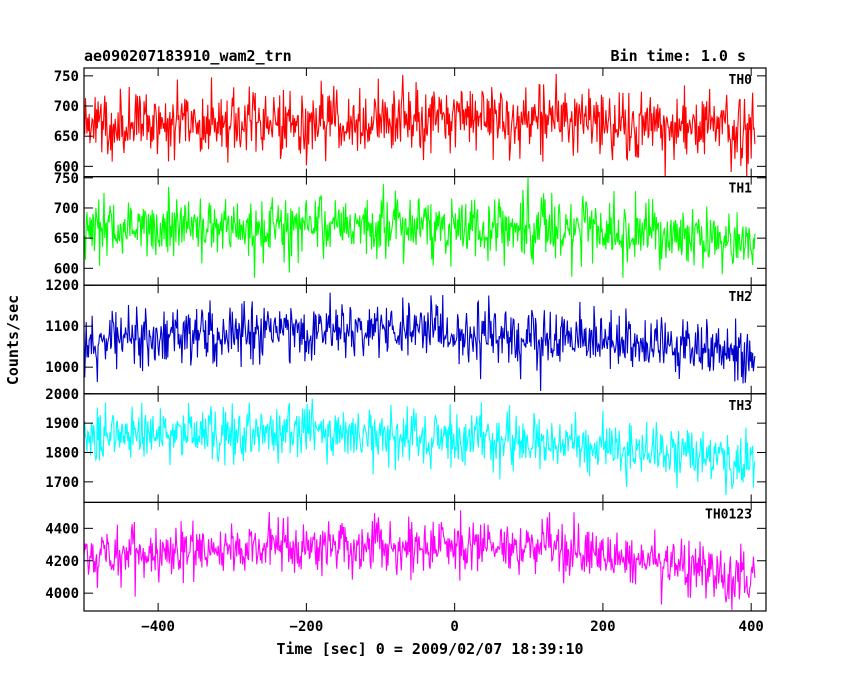 This screenshot has height=680, width=850. I want to click on x-tick-label-200: 200, so click(602, 627).